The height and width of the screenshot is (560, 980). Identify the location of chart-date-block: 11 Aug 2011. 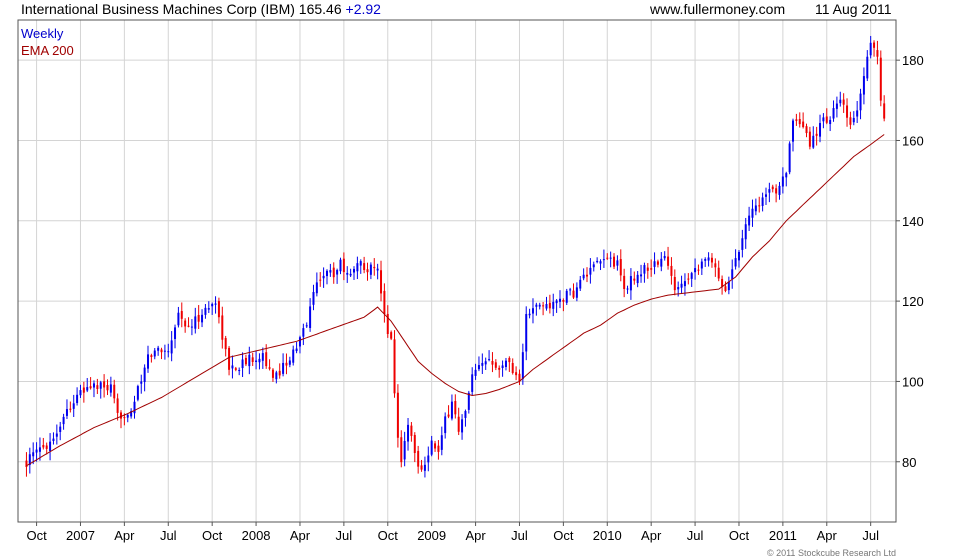
(853, 9).